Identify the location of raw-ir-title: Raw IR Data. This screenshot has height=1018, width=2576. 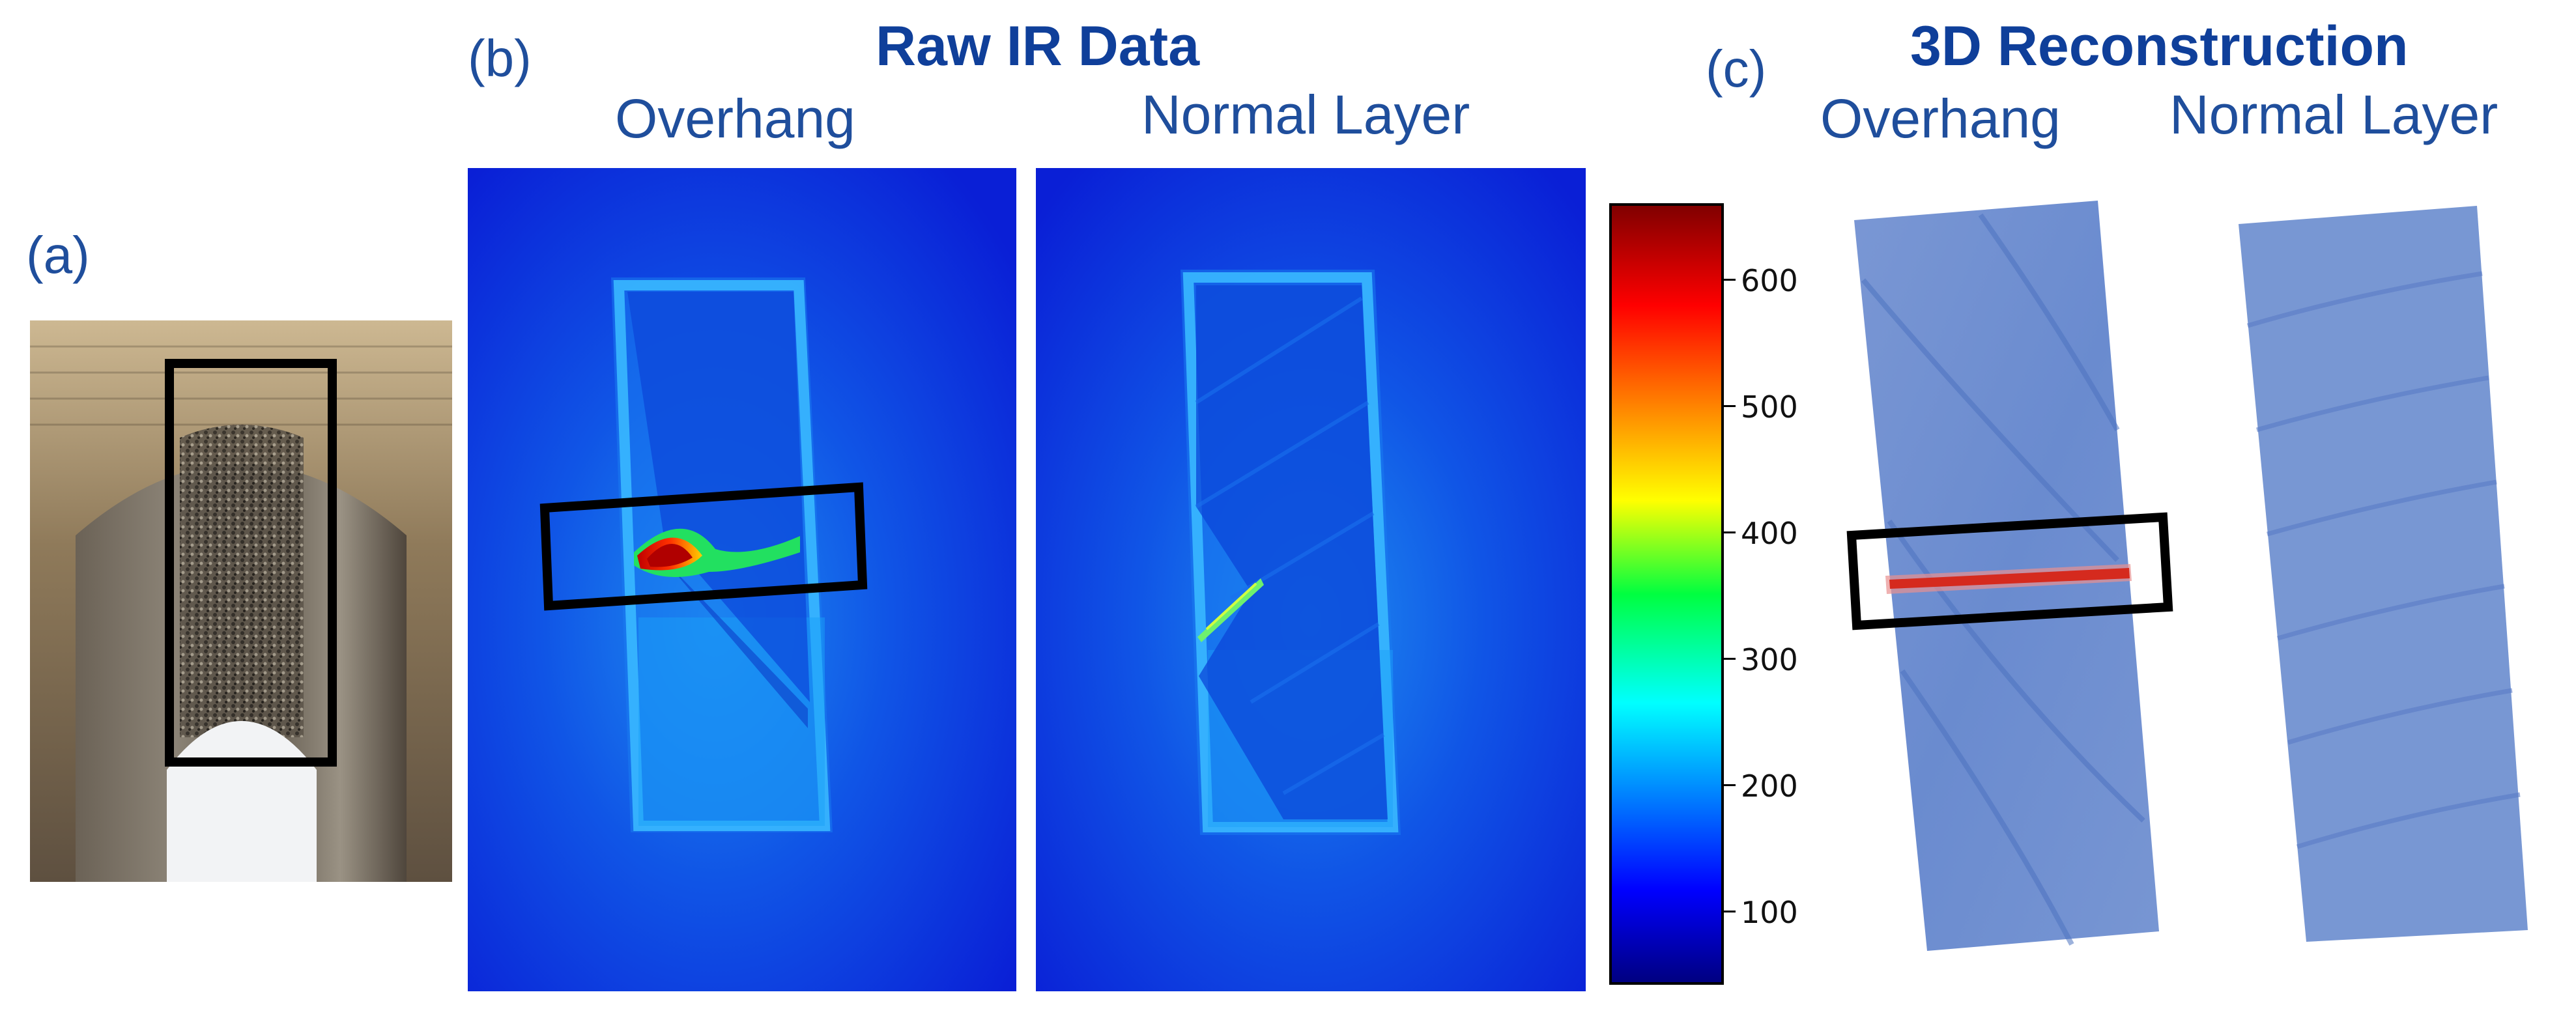
(1038, 46).